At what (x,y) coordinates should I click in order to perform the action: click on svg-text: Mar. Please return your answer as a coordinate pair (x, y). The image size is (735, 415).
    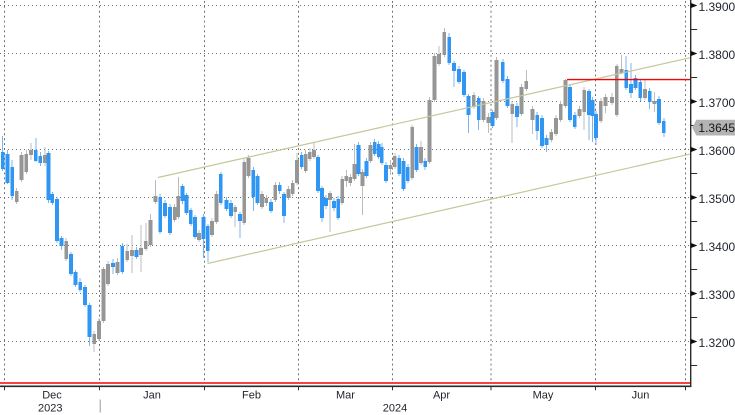
    Looking at the image, I should click on (345, 396).